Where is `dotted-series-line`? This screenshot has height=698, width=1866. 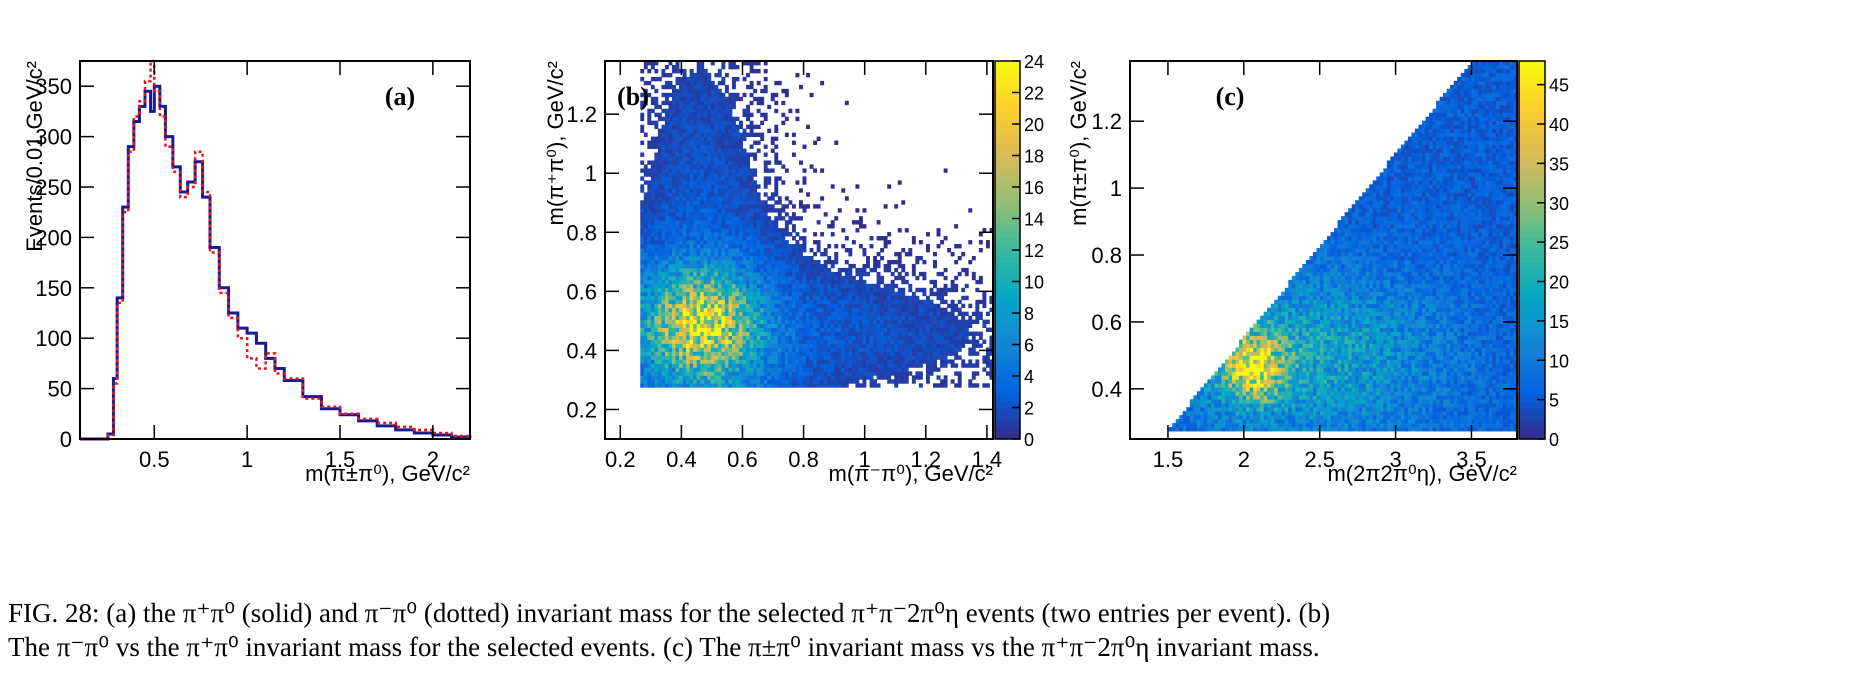 dotted-series-line is located at coordinates (276, 250).